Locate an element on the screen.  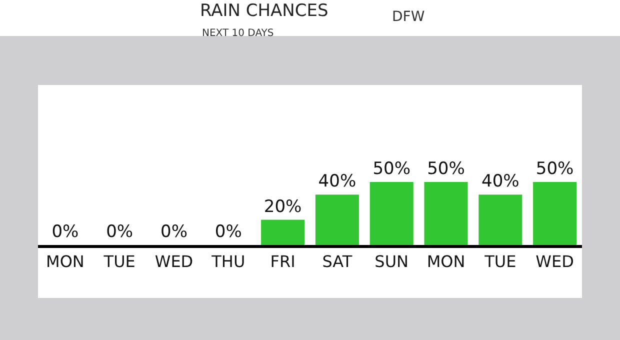
x-tick-label: SAT is located at coordinates (337, 262).